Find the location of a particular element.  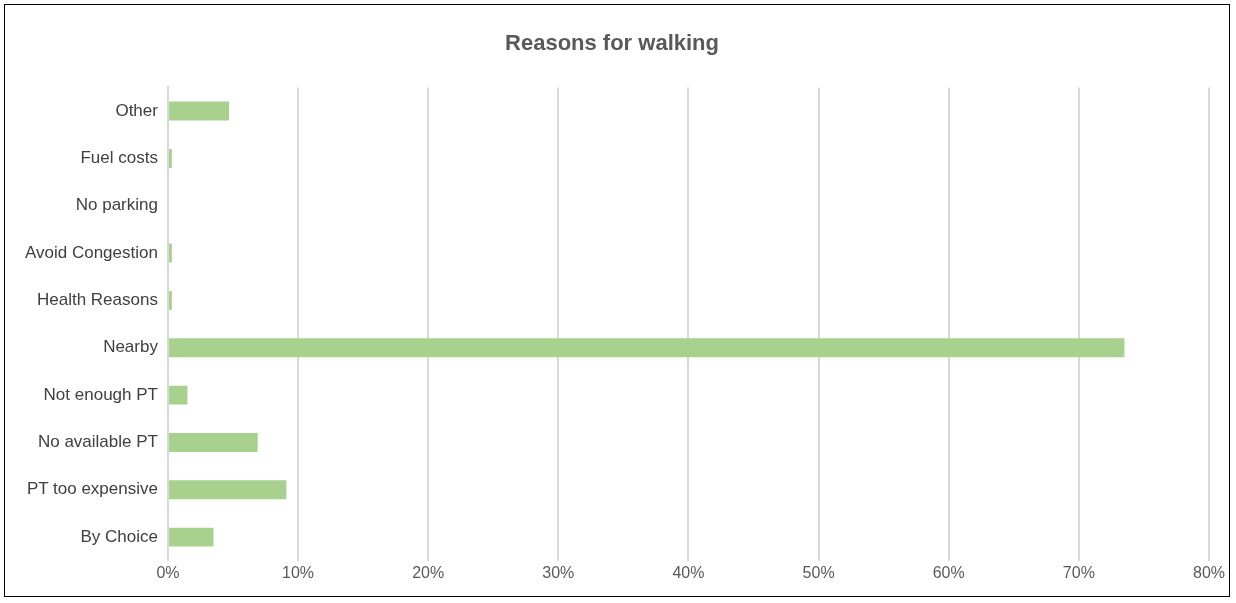

x-tick-label: 80% is located at coordinates (1209, 572).